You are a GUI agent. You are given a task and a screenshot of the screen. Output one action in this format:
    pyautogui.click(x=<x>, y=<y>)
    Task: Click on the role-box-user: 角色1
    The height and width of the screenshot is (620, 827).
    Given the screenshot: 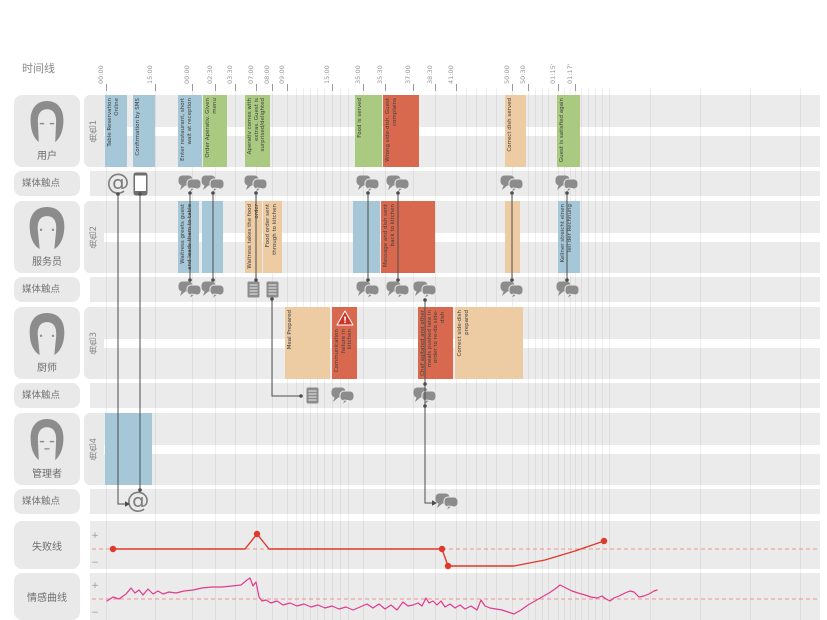 What is the action you would take?
    pyautogui.click(x=94, y=131)
    